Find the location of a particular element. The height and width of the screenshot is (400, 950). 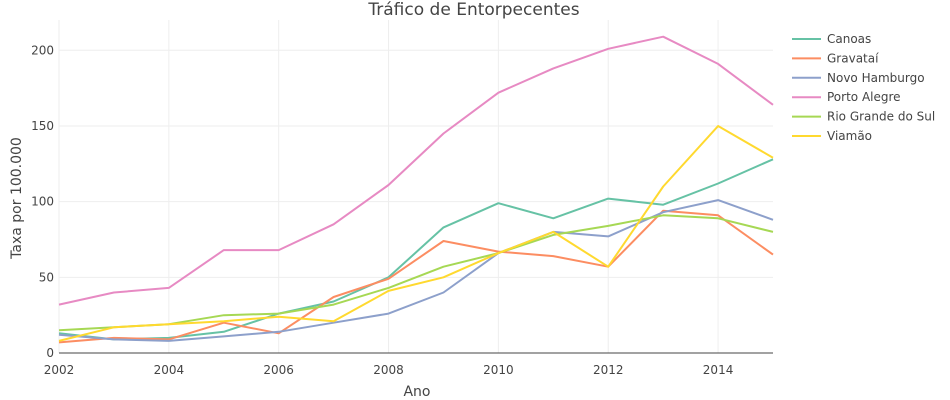

legend-label: Canoas is located at coordinates (849, 39).